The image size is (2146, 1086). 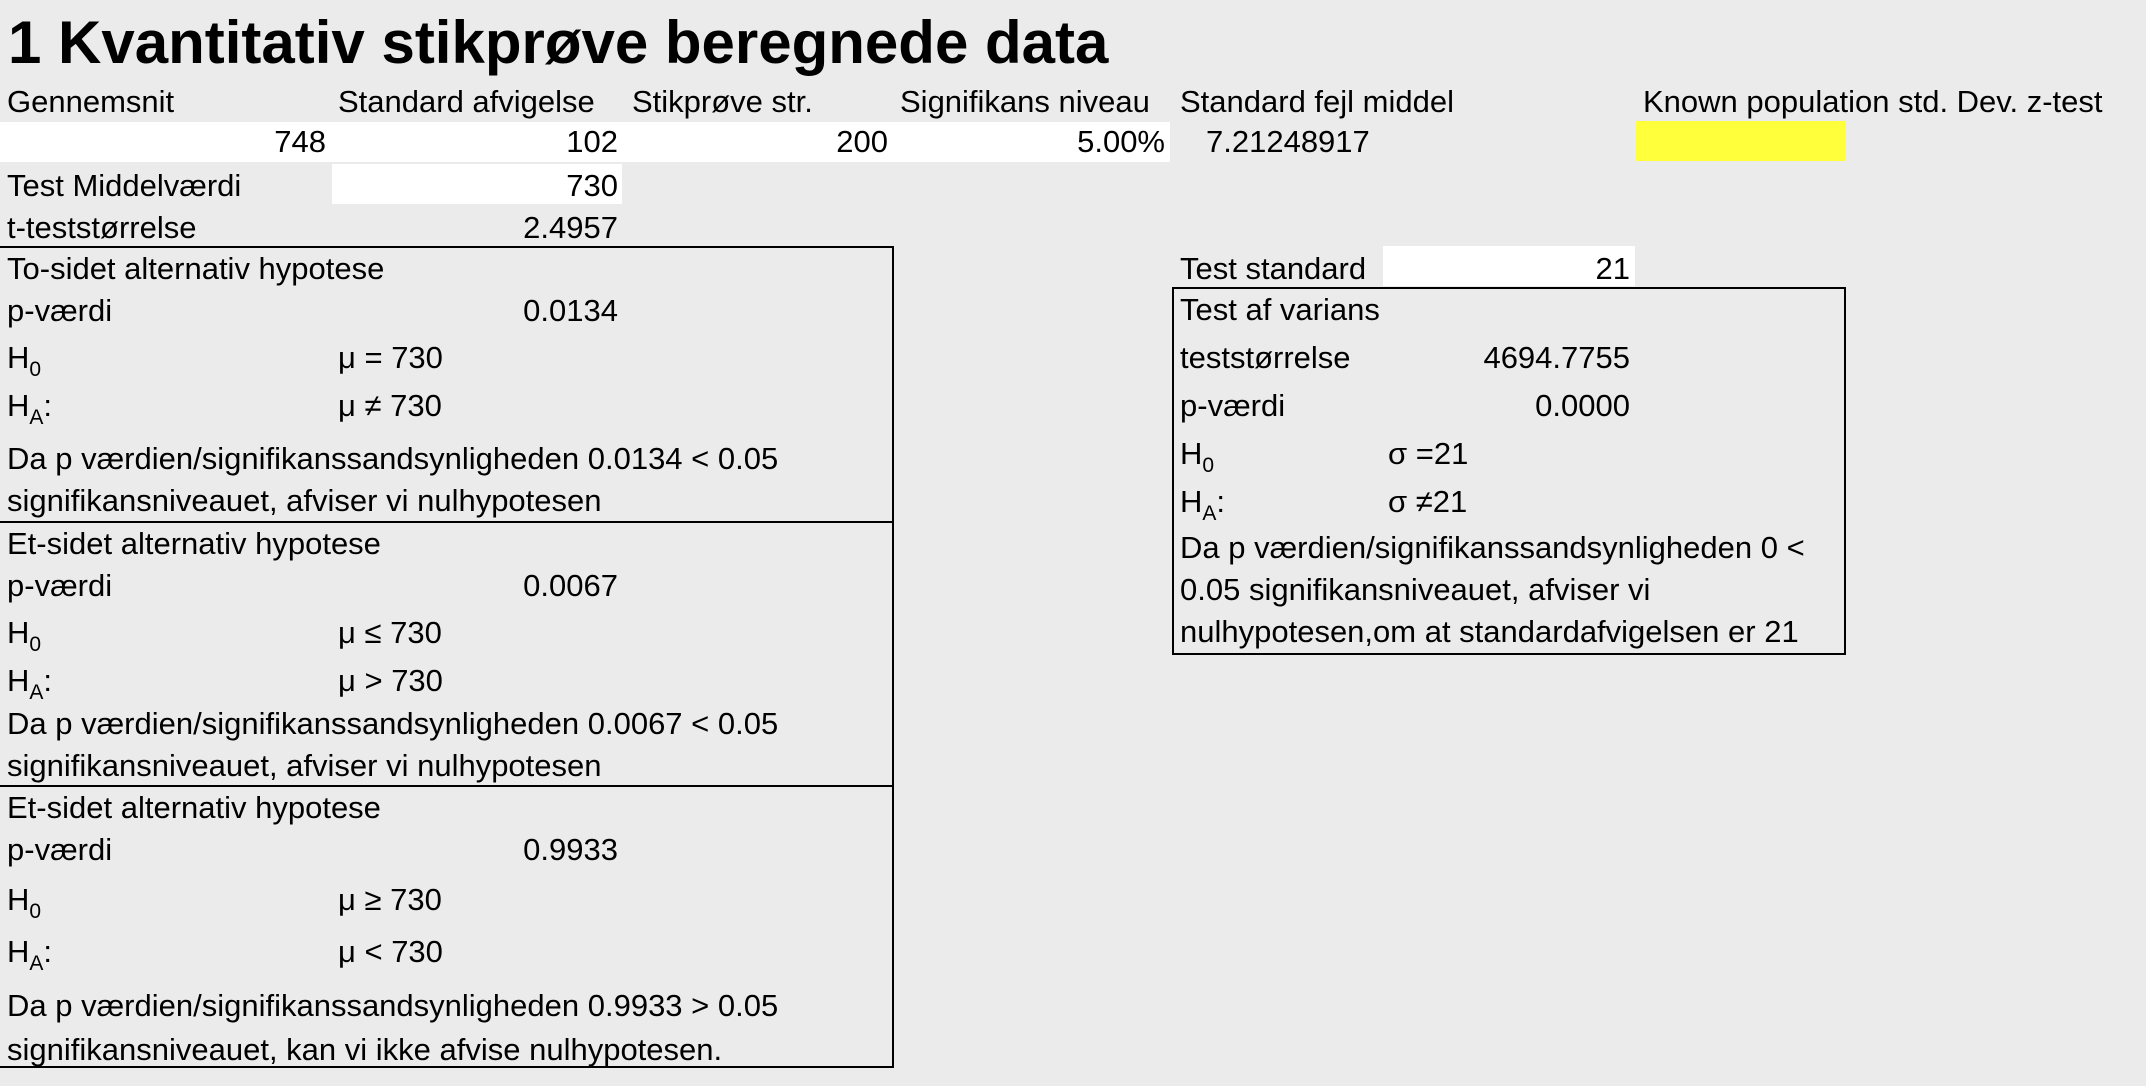 What do you see at coordinates (1740, 141) in the screenshot?
I see `known-pop-cell` at bounding box center [1740, 141].